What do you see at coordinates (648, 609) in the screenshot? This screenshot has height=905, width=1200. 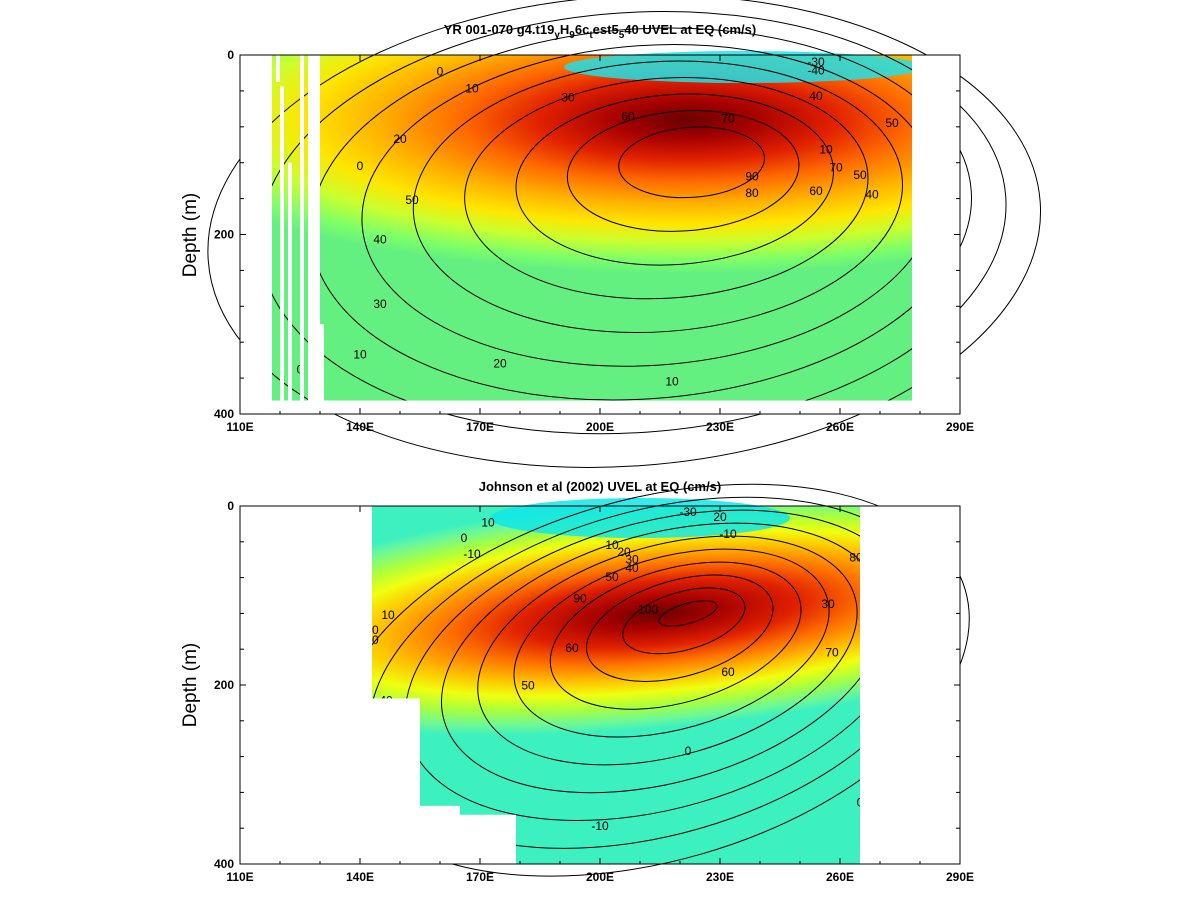 I see `contour-label: 100` at bounding box center [648, 609].